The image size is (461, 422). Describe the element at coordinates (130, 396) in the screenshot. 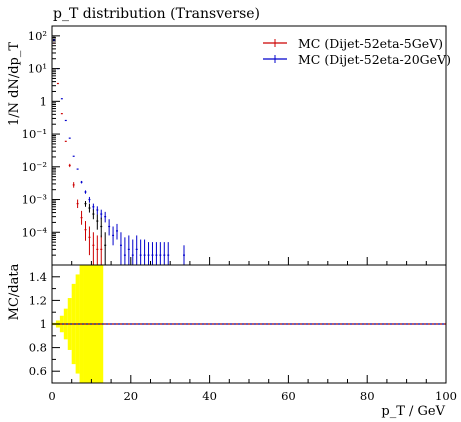

I see `x-tick-label: 20` at that location.